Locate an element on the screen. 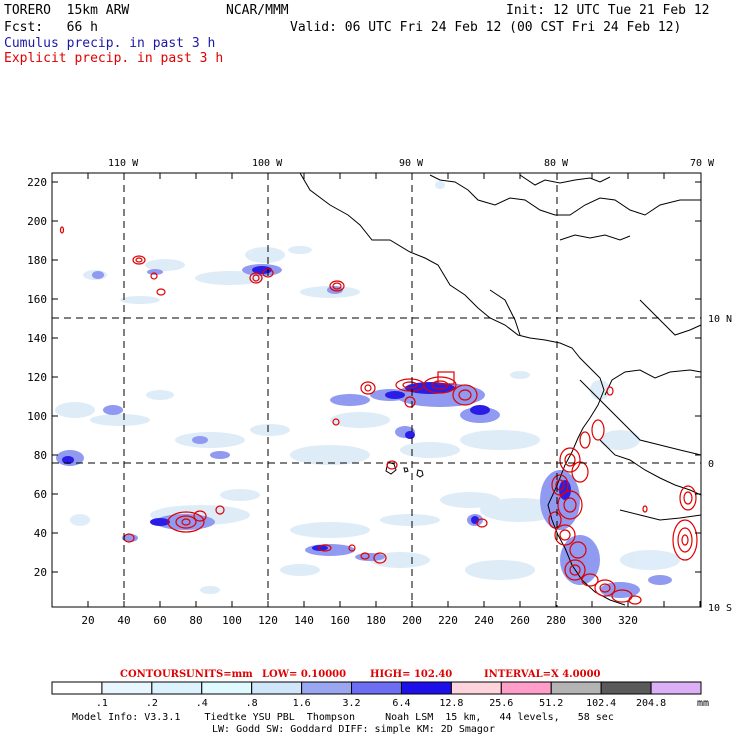 The image size is (740, 740). cumulus-legend: Cumulus precip. in past 3 h is located at coordinates (110, 43).